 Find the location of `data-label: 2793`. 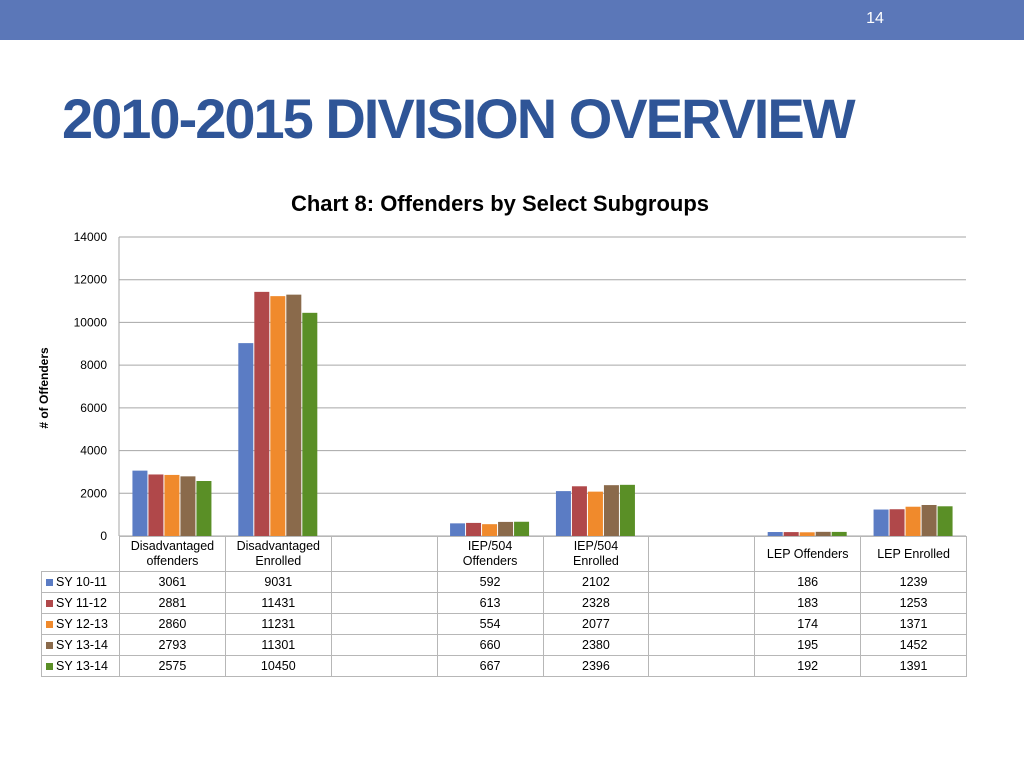

data-label: 2793 is located at coordinates (172, 645).